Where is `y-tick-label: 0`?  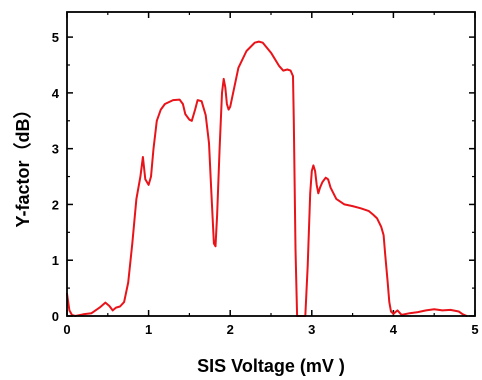 y-tick-label: 0 is located at coordinates (55, 316).